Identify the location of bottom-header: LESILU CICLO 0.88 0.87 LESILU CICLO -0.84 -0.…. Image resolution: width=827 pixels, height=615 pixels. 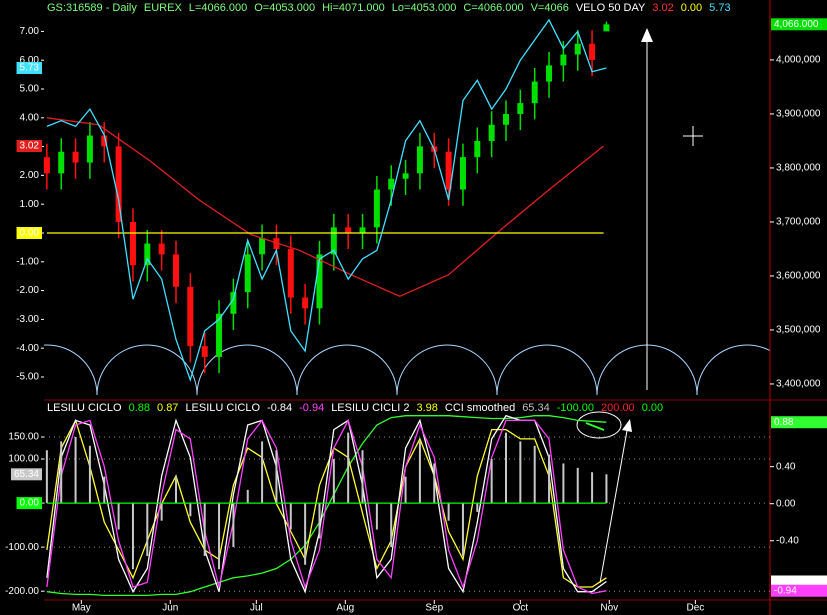
(358, 408).